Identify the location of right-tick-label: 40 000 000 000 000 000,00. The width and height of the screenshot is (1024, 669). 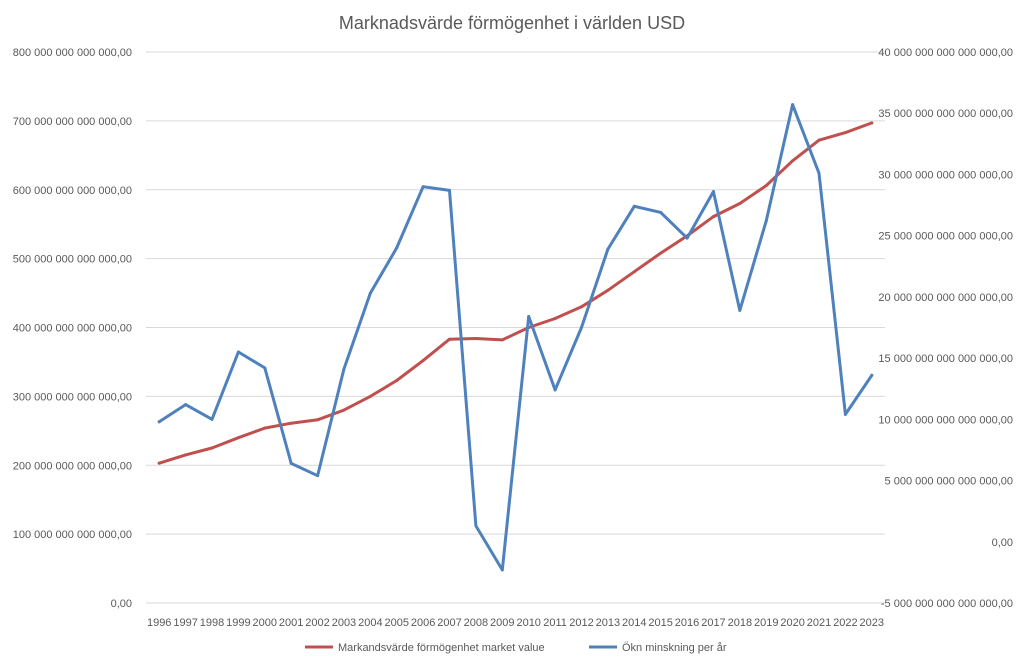
(945, 53).